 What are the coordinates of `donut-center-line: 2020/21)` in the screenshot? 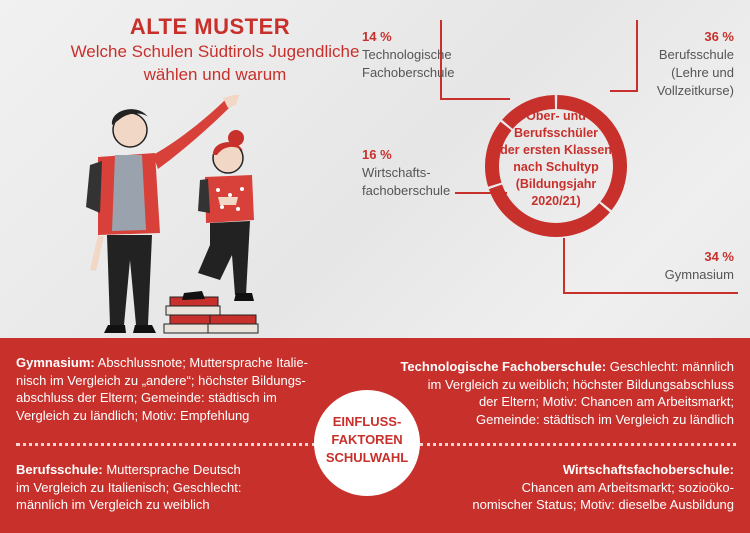 It's located at (556, 201).